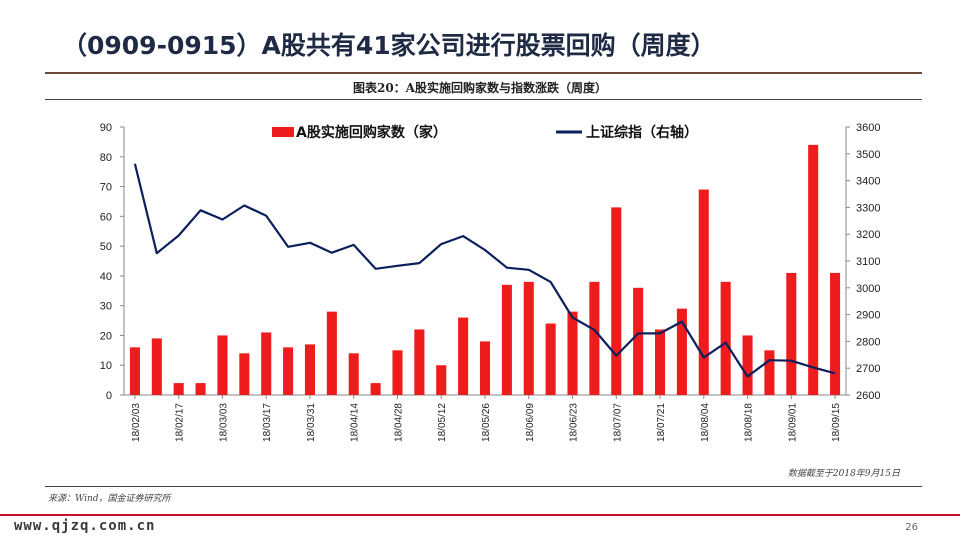 This screenshot has width=960, height=540. I want to click on y-right-tick-label: 2800, so click(868, 342).